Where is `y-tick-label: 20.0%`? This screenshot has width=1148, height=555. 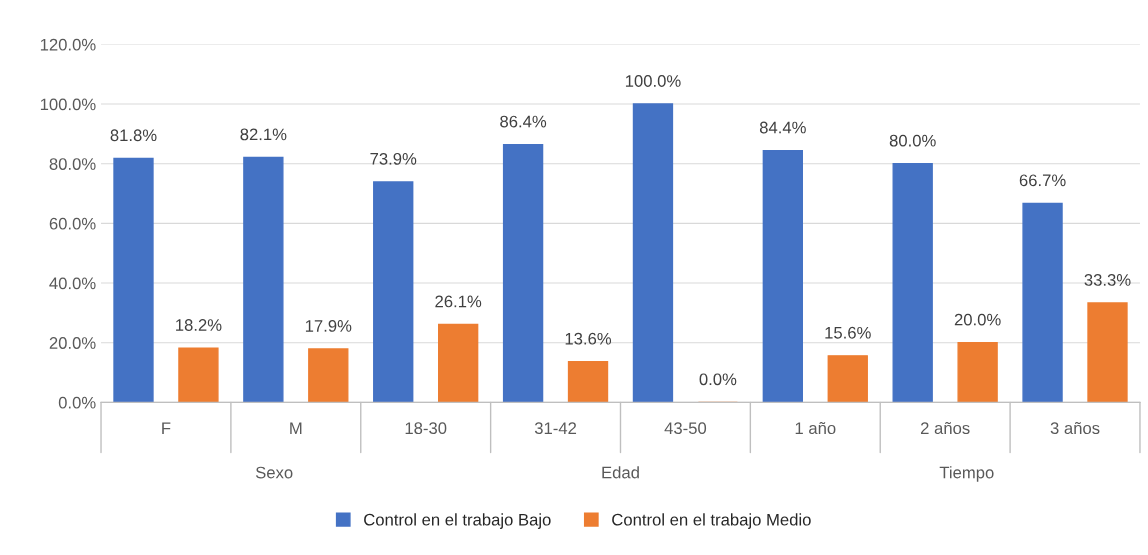
y-tick-label: 20.0% is located at coordinates (72, 343).